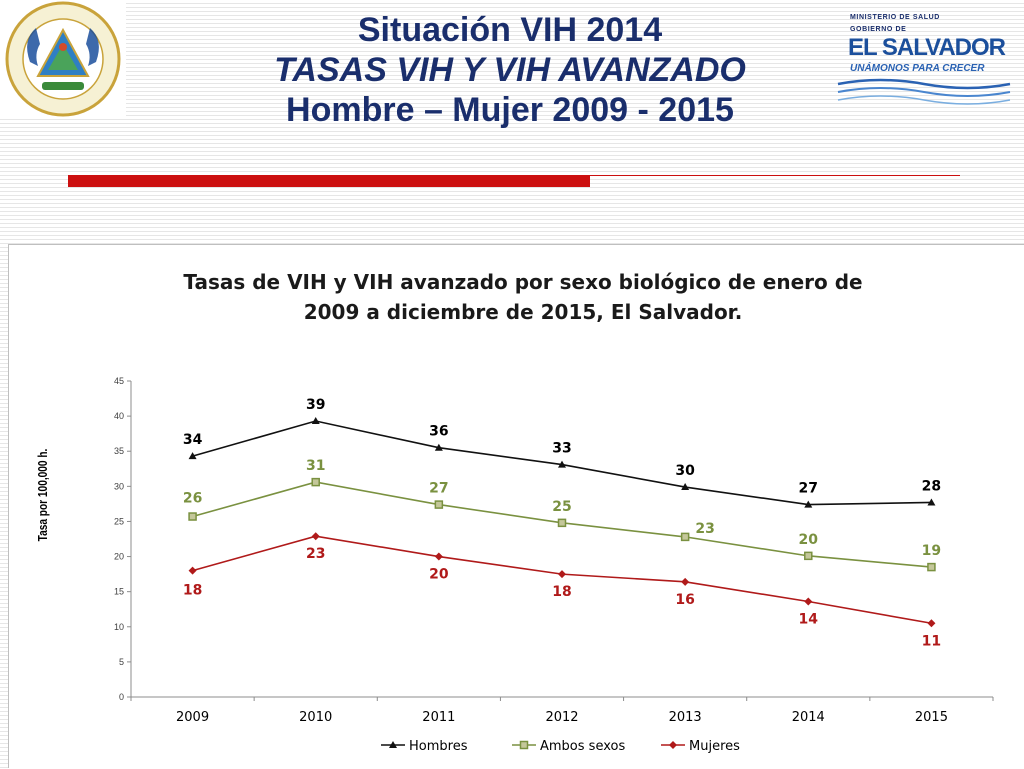  I want to click on y-tick-label: 45, so click(119, 381).